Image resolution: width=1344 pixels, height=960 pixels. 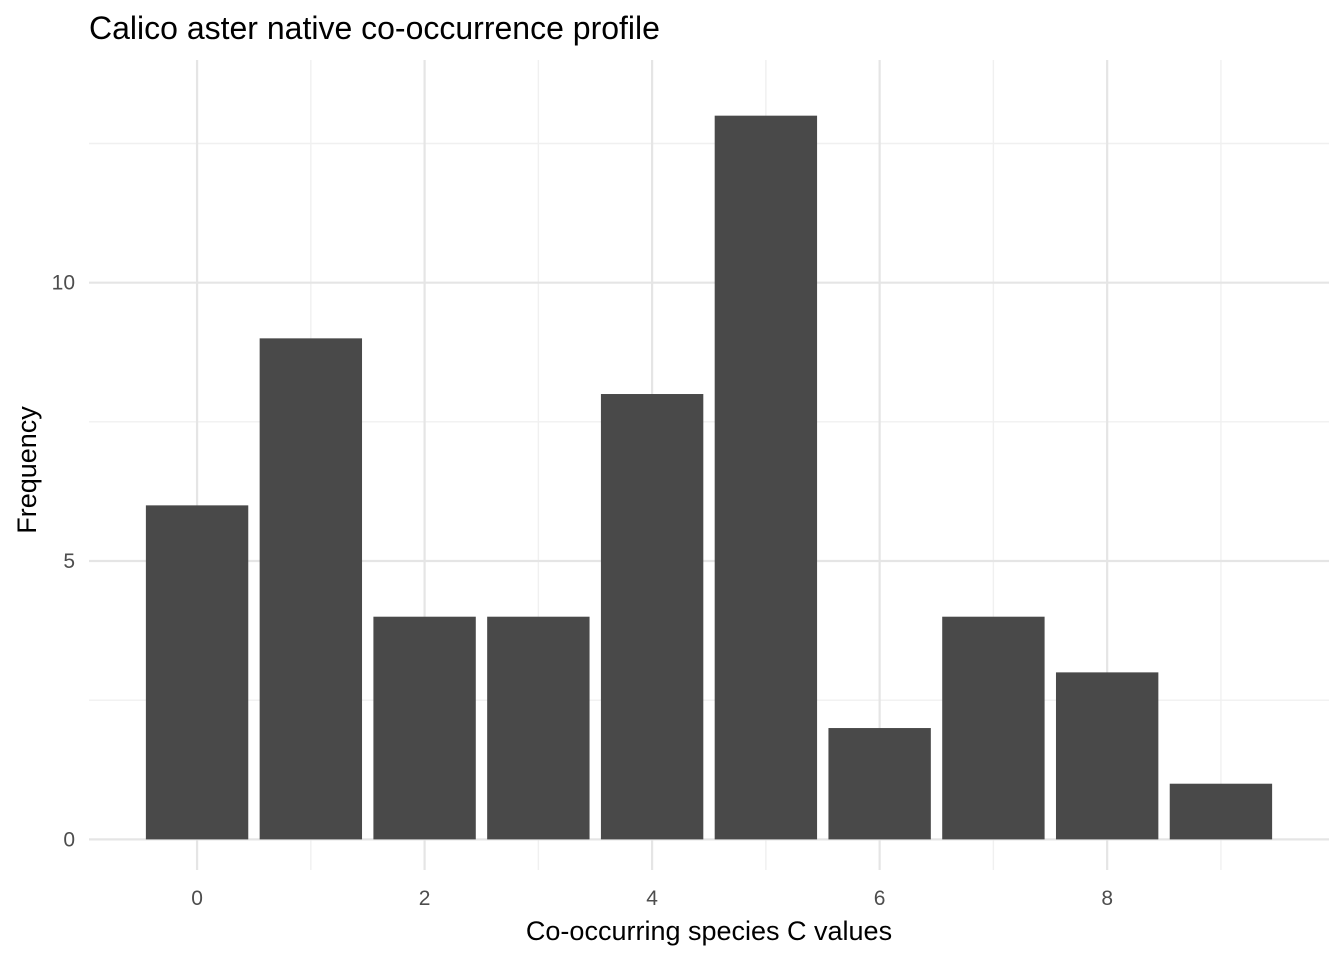 I want to click on y-tick-label: 10, so click(x=63, y=283).